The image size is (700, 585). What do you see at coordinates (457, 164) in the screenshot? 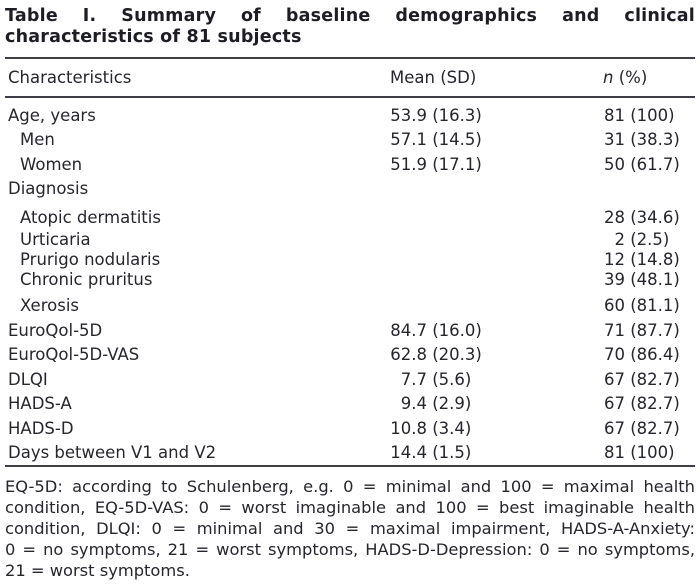
I see `sd-value: (17.1)` at bounding box center [457, 164].